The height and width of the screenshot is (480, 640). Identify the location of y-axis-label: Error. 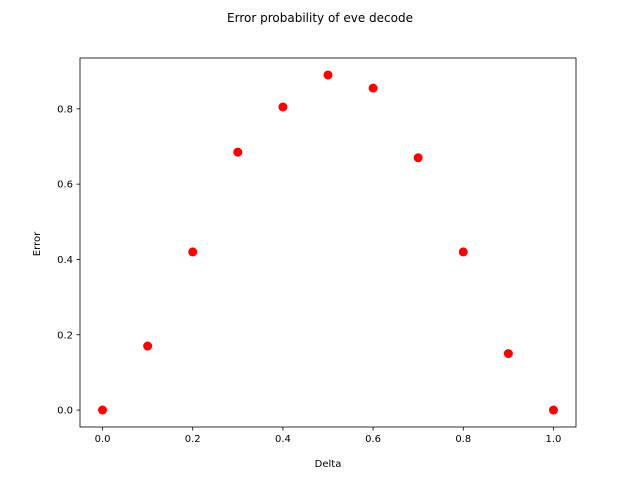
(37, 243).